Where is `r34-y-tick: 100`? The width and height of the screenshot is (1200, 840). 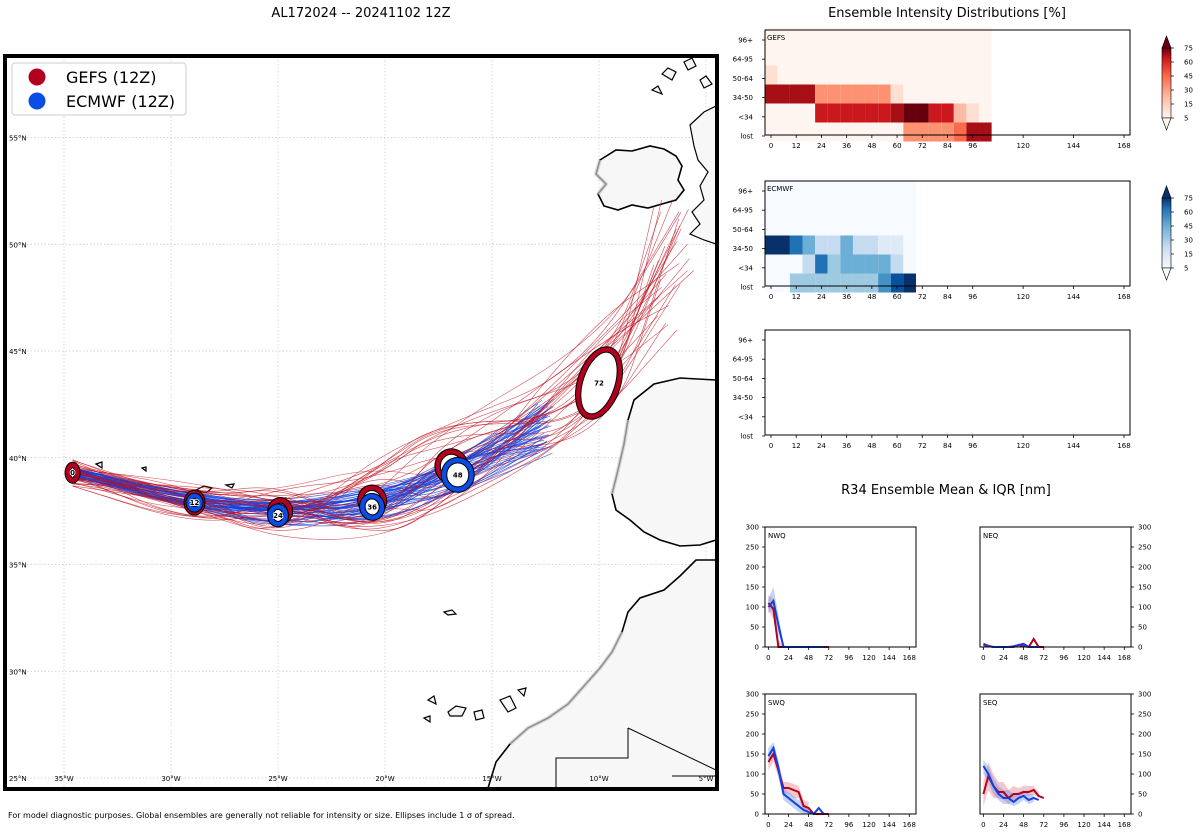 r34-y-tick: 100 is located at coordinates (1144, 775).